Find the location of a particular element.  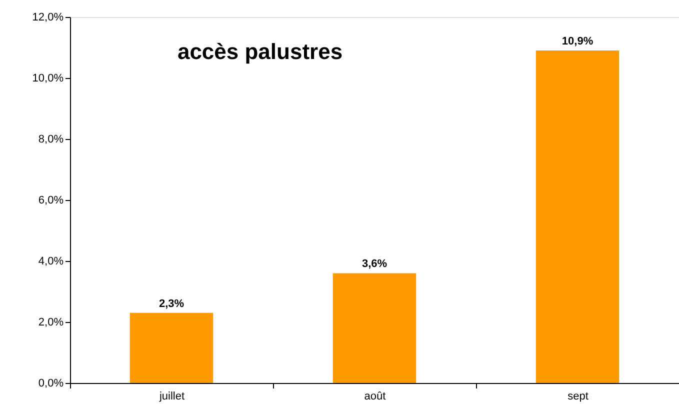

y-tick-label: 6,0% is located at coordinates (51, 200).